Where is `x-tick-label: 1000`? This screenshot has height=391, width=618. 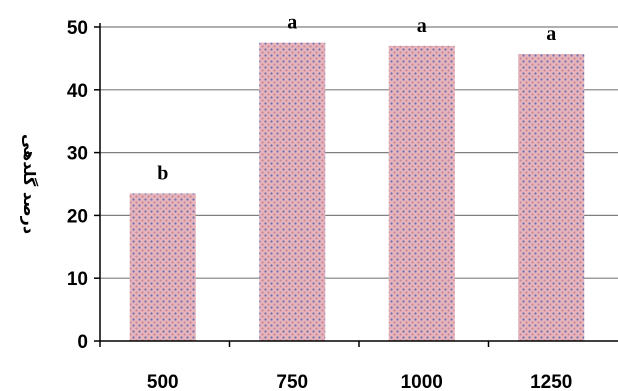
x-tick-label: 1000 is located at coordinates (422, 381).